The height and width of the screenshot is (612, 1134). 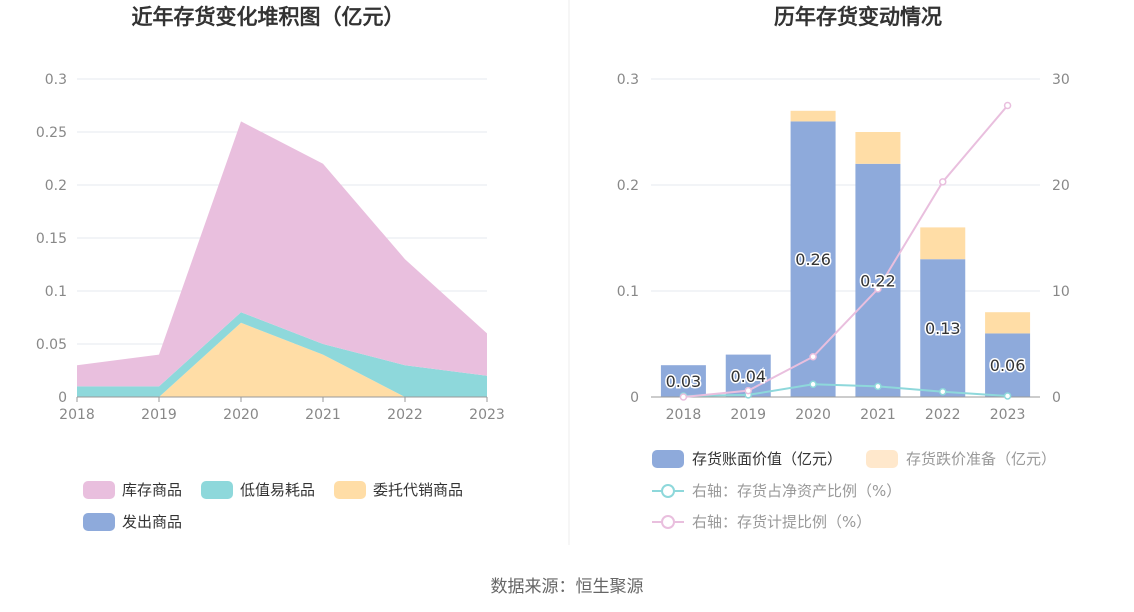 I want to click on legend-label: 存货账面价值（亿元）, so click(x=767, y=459).